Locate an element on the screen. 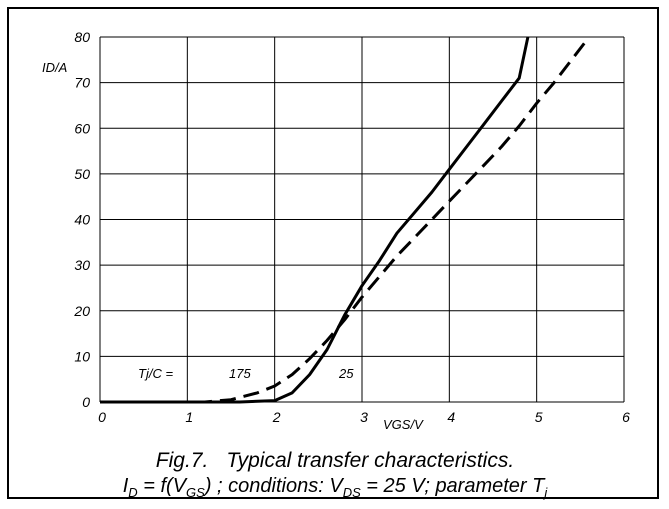 The height and width of the screenshot is (509, 669). y-tick-8: 80 is located at coordinates (82, 37).